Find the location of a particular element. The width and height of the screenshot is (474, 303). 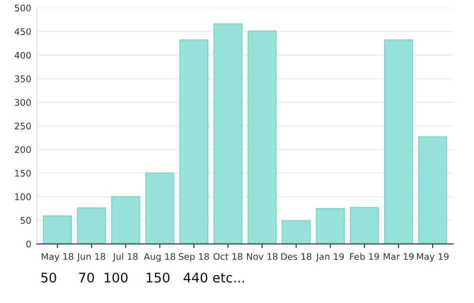

y-tick-label: 0 is located at coordinates (28, 244).